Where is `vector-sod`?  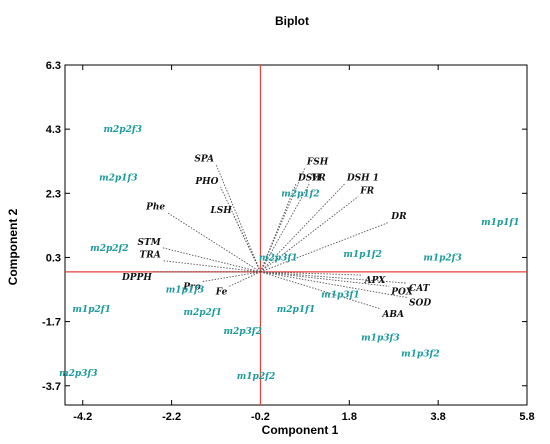 vector-sod is located at coordinates (334, 284).